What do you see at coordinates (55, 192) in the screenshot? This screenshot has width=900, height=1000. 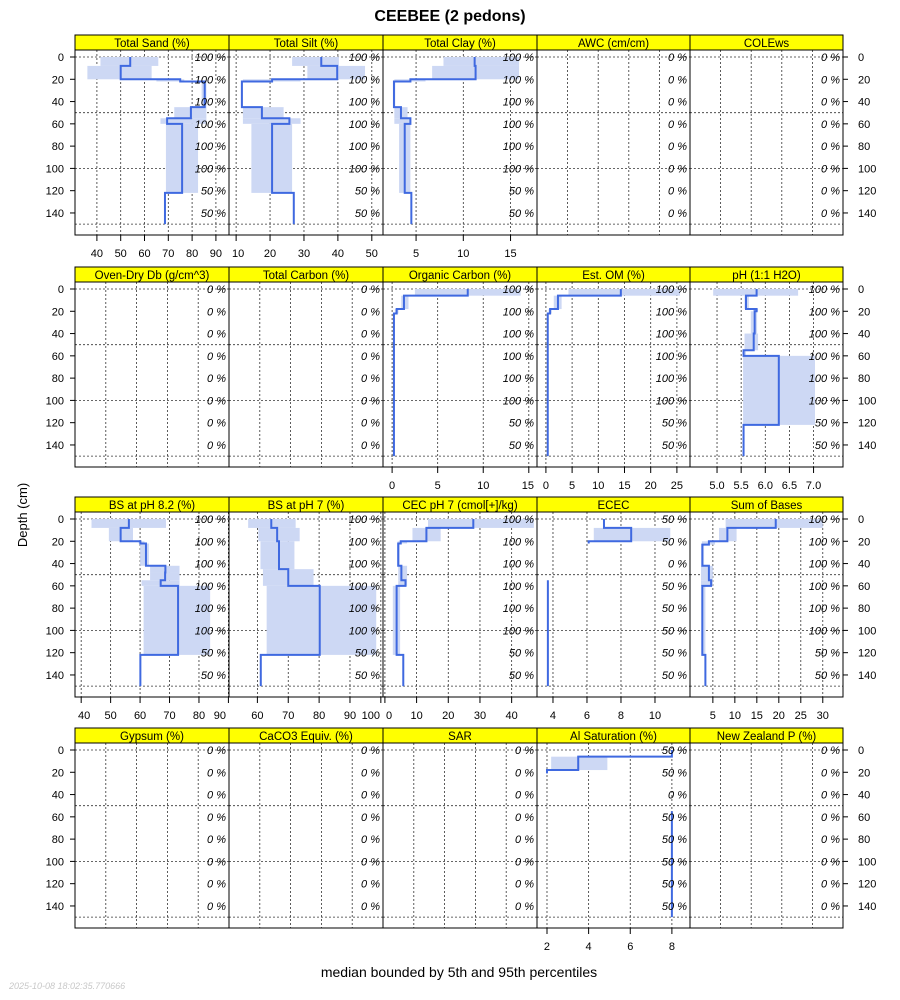 I see `depth-tick-label-left: 120` at bounding box center [55, 192].